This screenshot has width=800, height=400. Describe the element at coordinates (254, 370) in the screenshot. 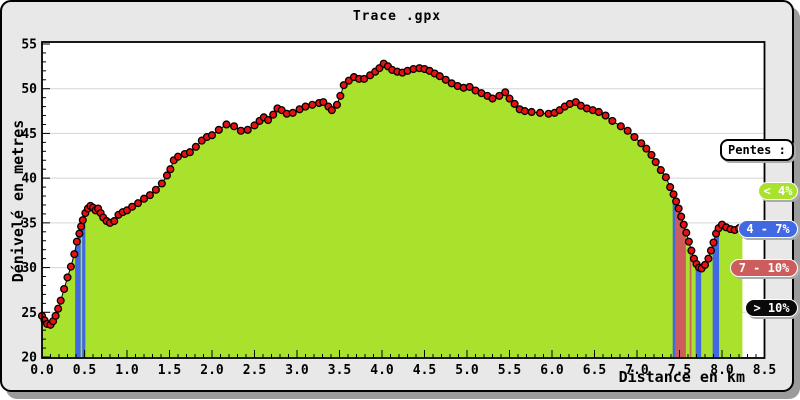

I see `svg-text: 2.5` at that location.